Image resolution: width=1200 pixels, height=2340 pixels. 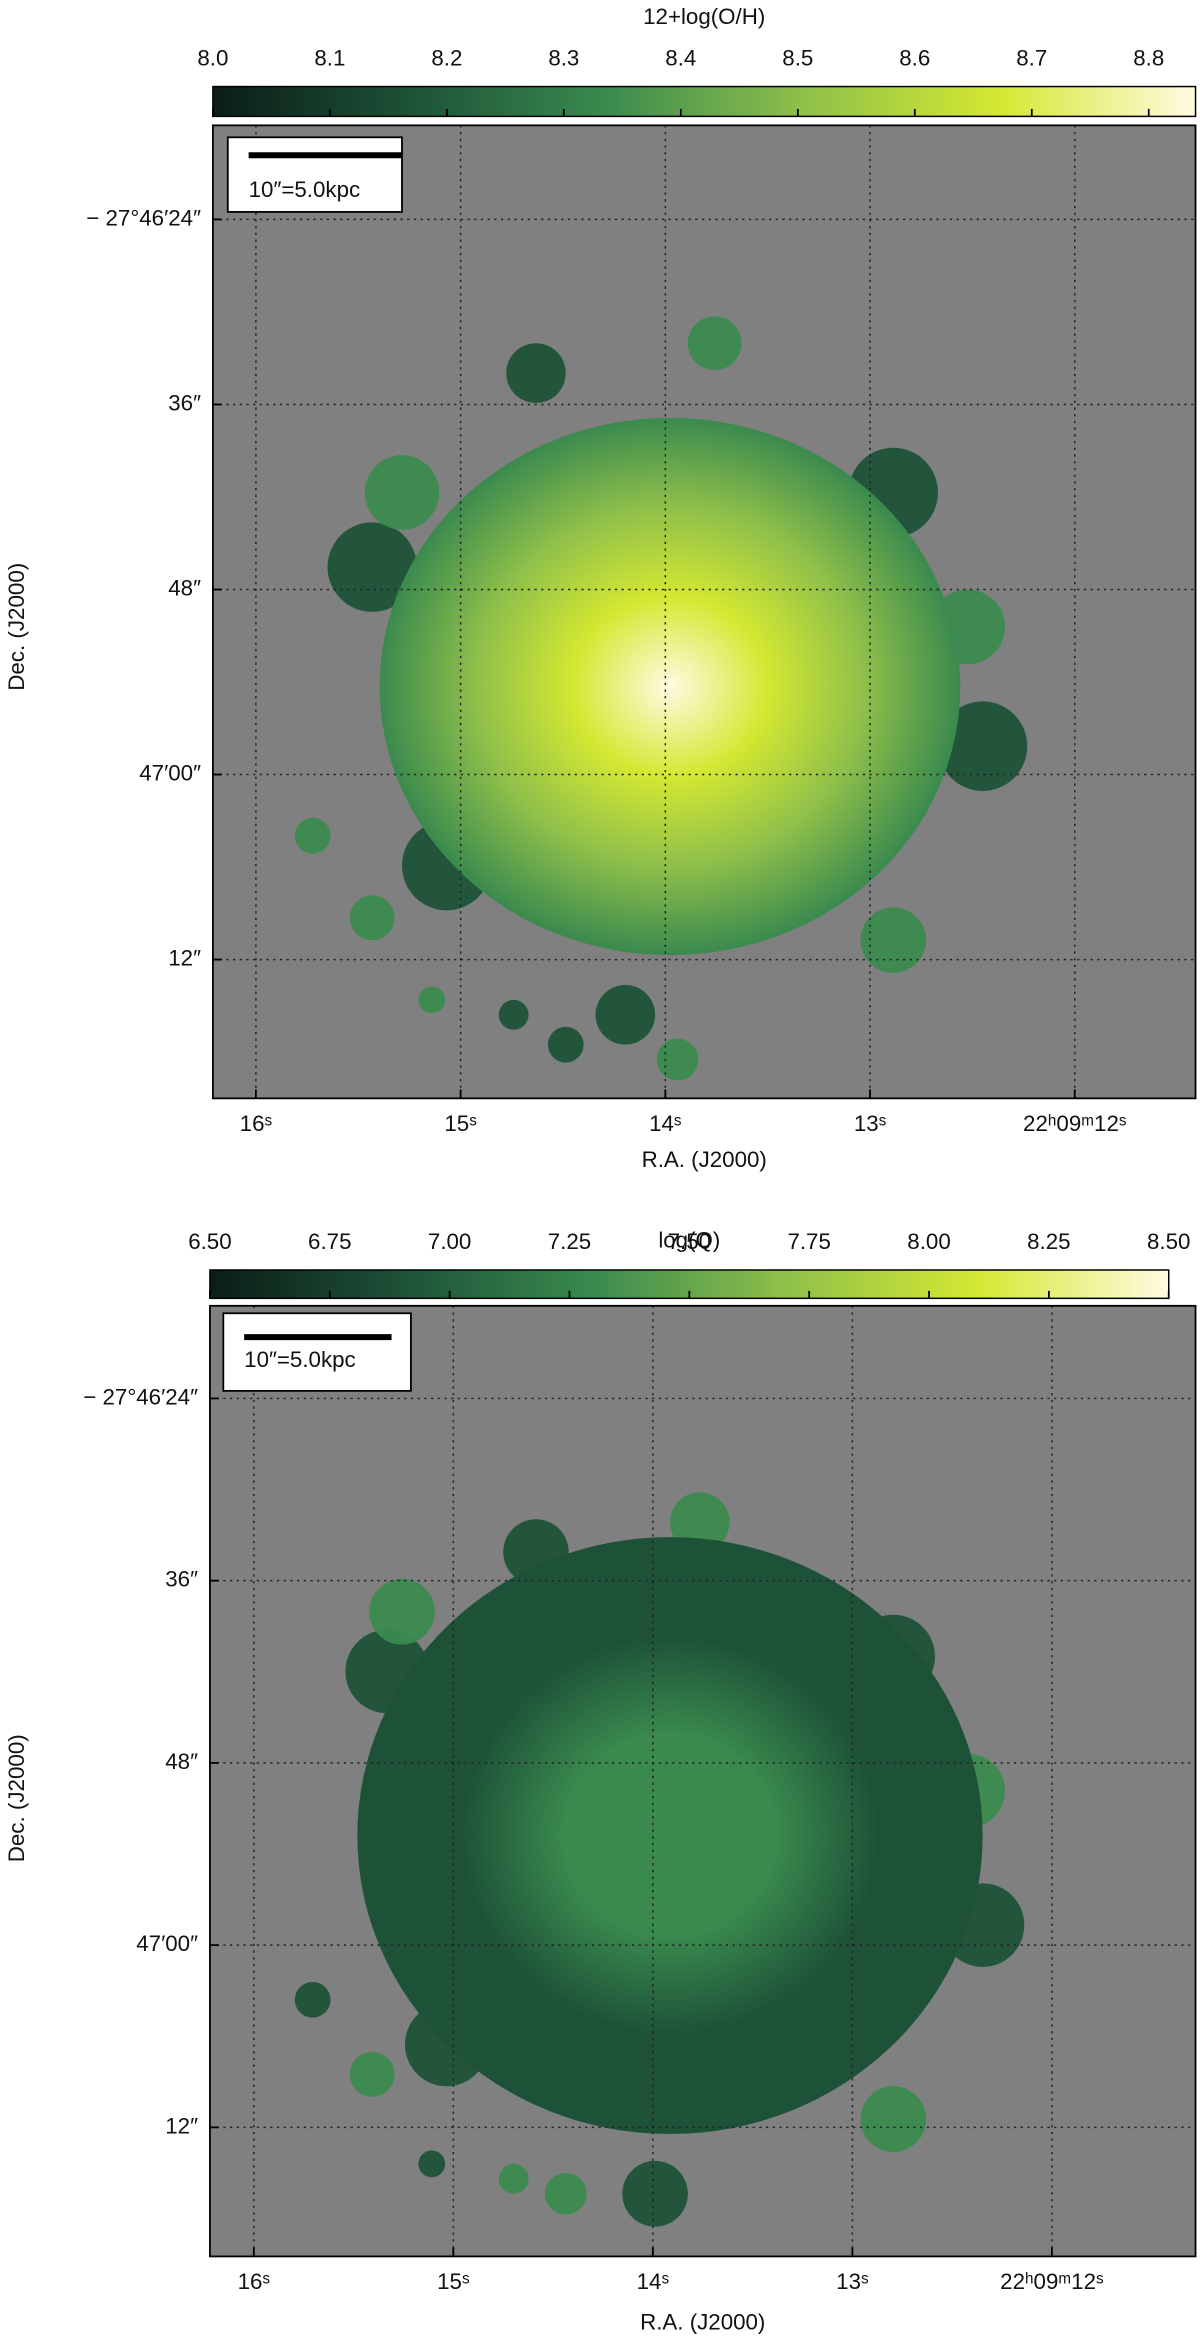 I want to click on colorbar-label: log(Q), so click(x=689, y=1240).